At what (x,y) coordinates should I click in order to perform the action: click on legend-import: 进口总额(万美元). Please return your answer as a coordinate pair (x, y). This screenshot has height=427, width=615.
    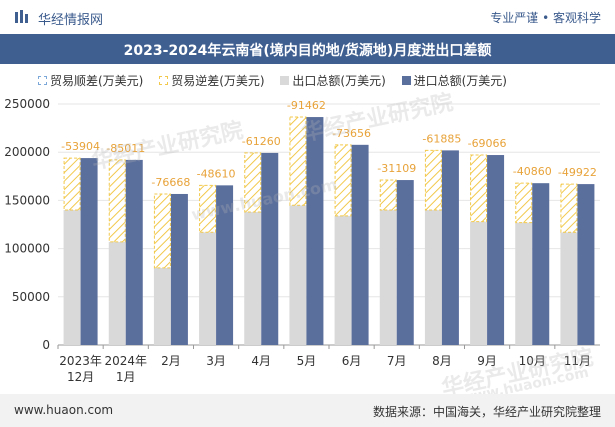
    Looking at the image, I should click on (454, 80).